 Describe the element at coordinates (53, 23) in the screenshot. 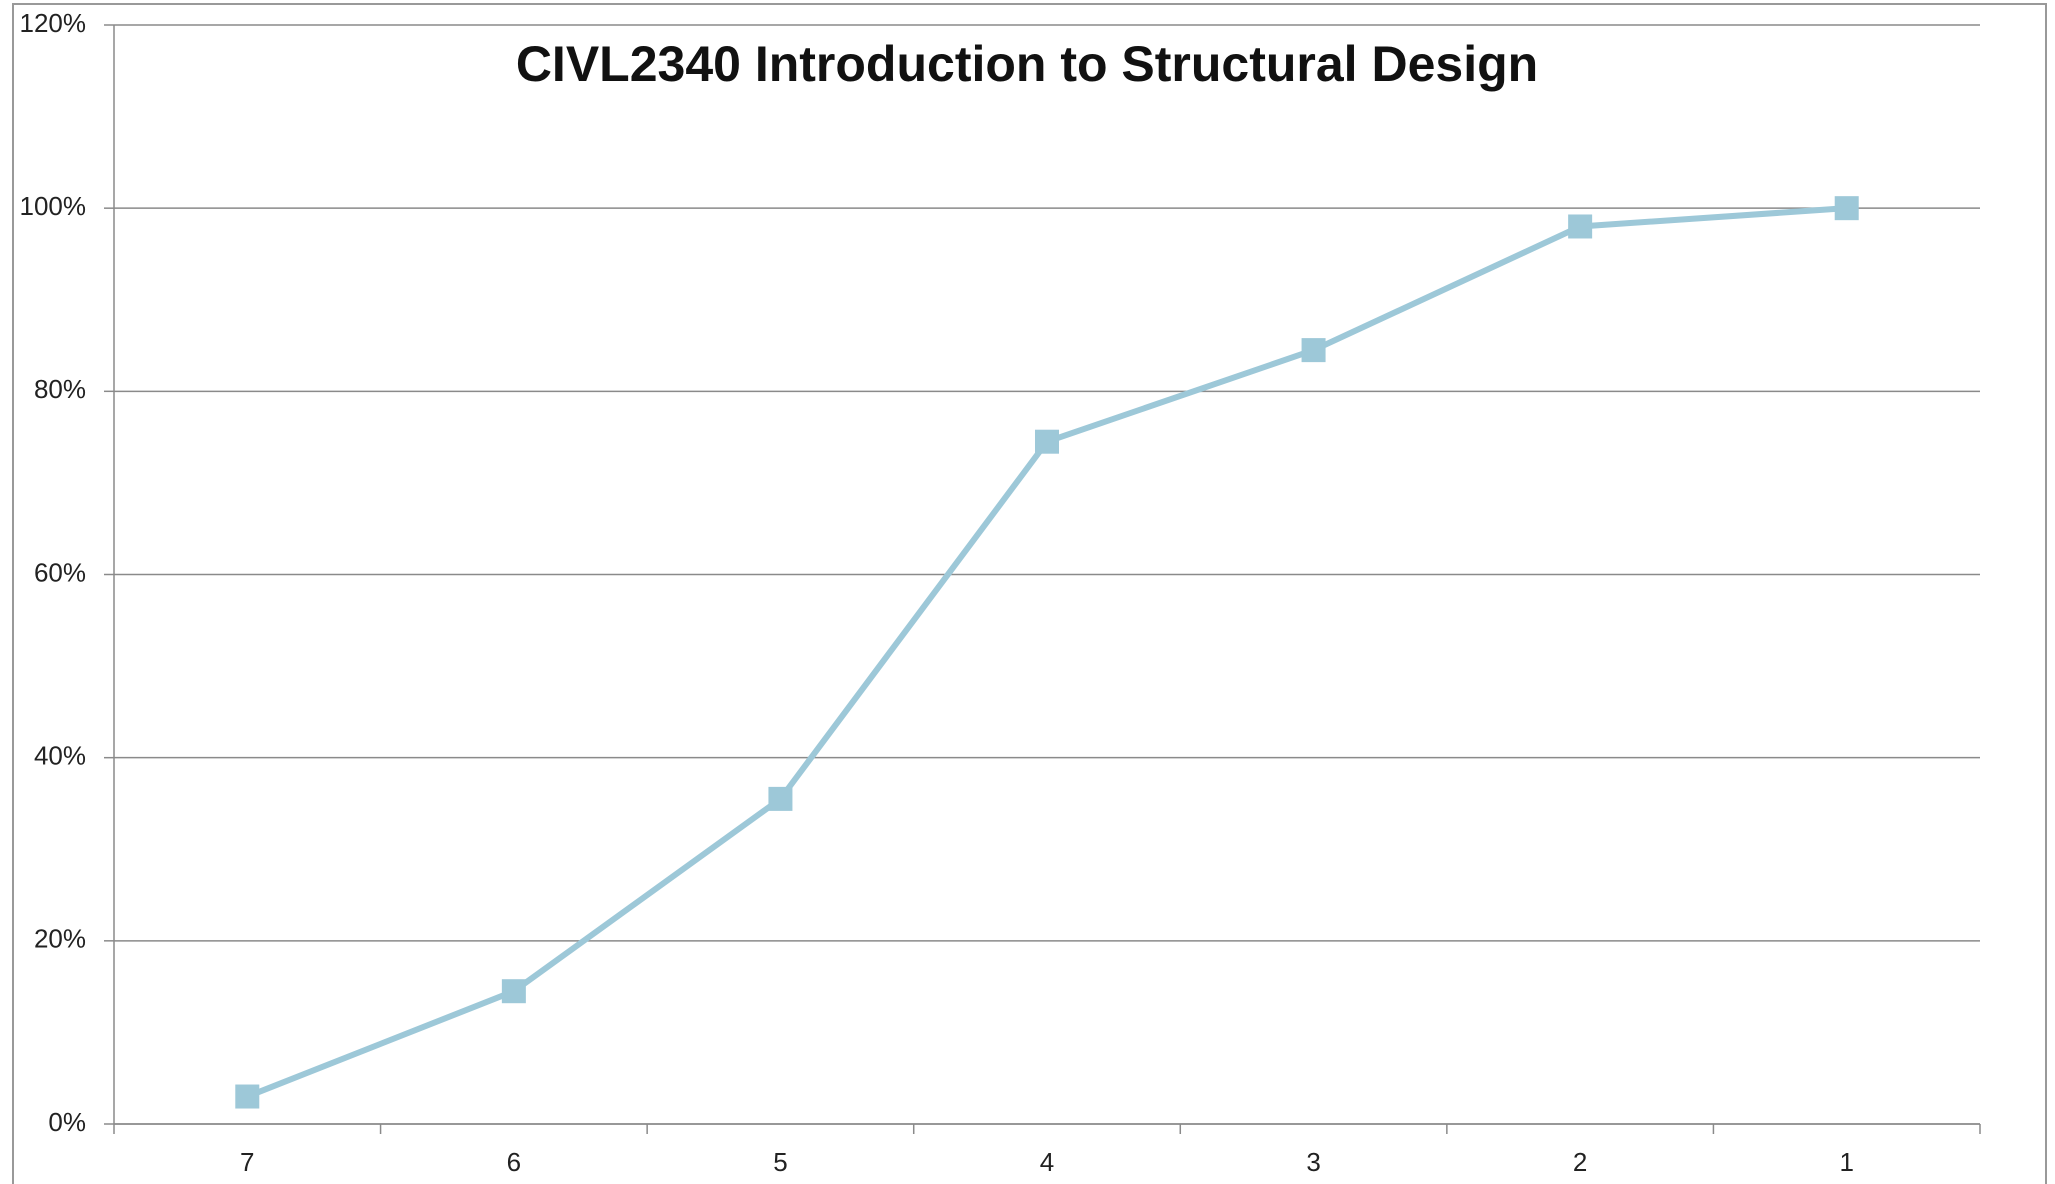

I see `y-tick-label: 120%` at that location.